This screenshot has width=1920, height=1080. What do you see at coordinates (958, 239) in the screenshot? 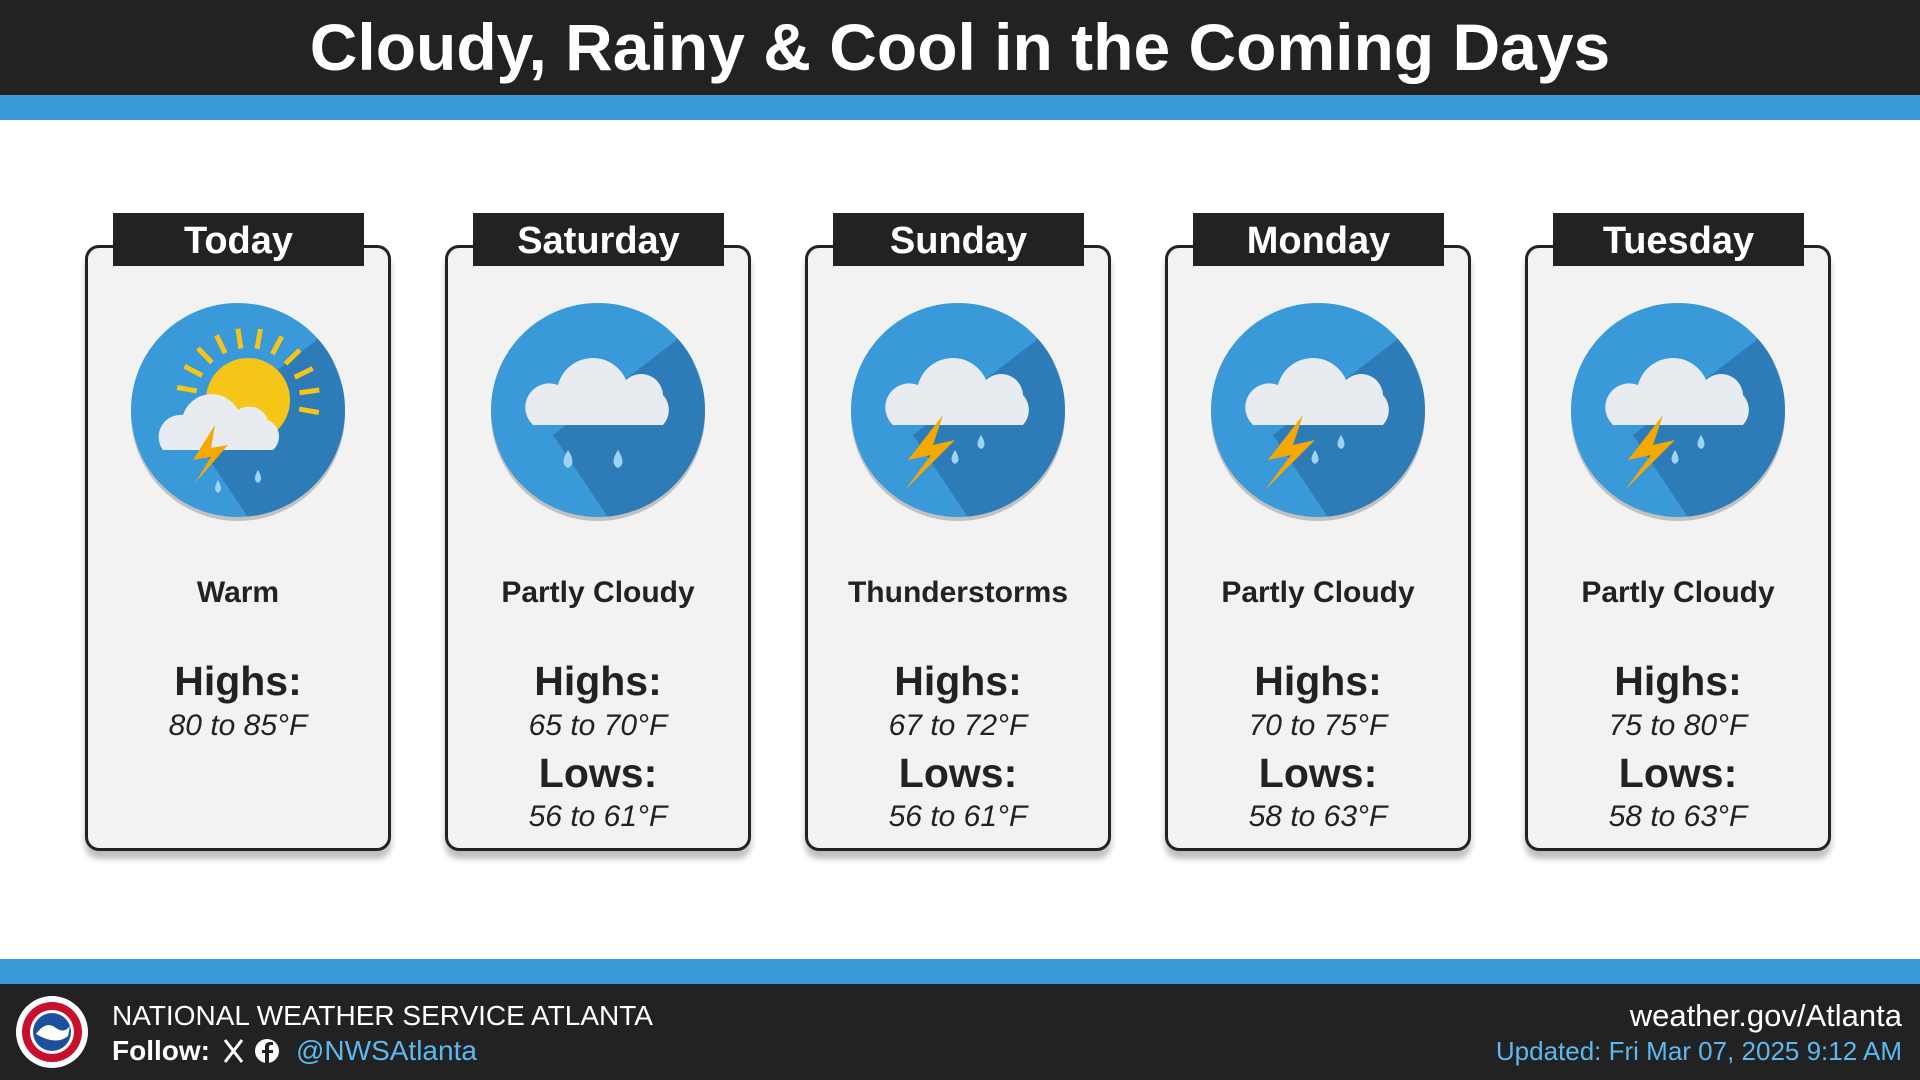
I see `day-name: Sunday` at bounding box center [958, 239].